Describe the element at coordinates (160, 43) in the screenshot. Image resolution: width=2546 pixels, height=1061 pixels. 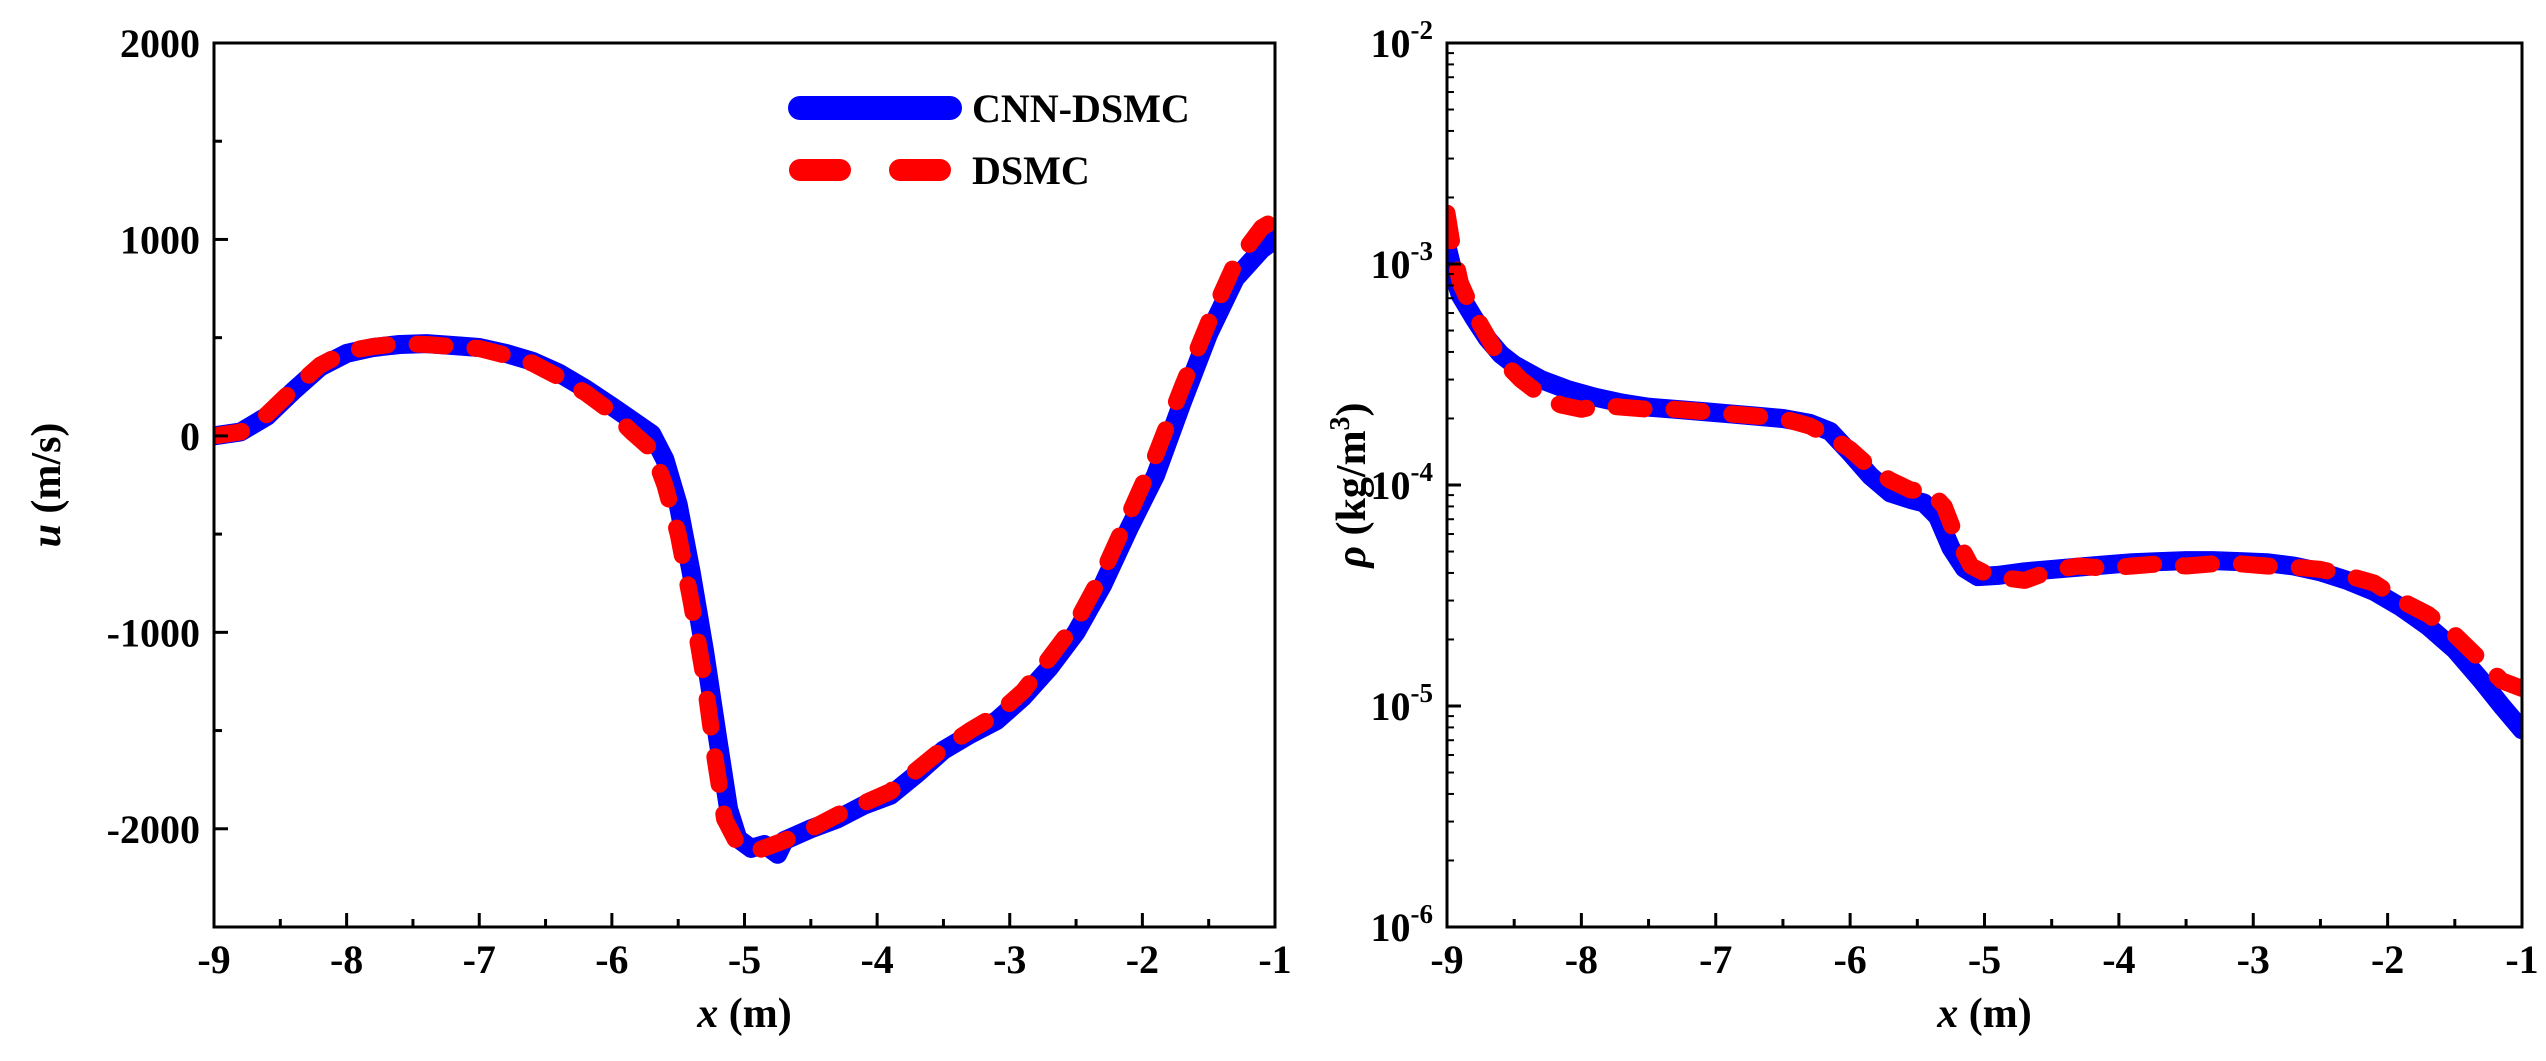
I see `y-tick-label: 2000` at that location.